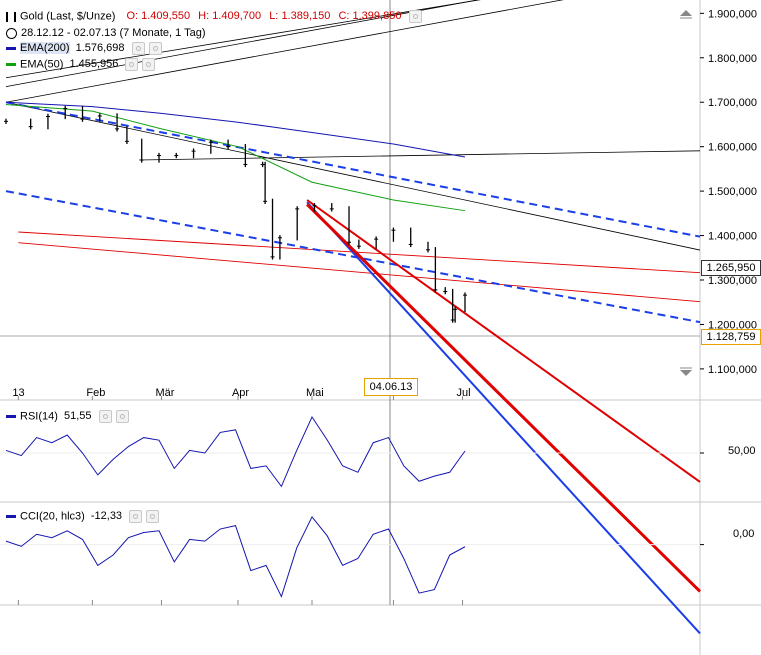 This screenshot has width=761, height=655. I want to click on y-tick-label: 1.800,000, so click(732, 59).